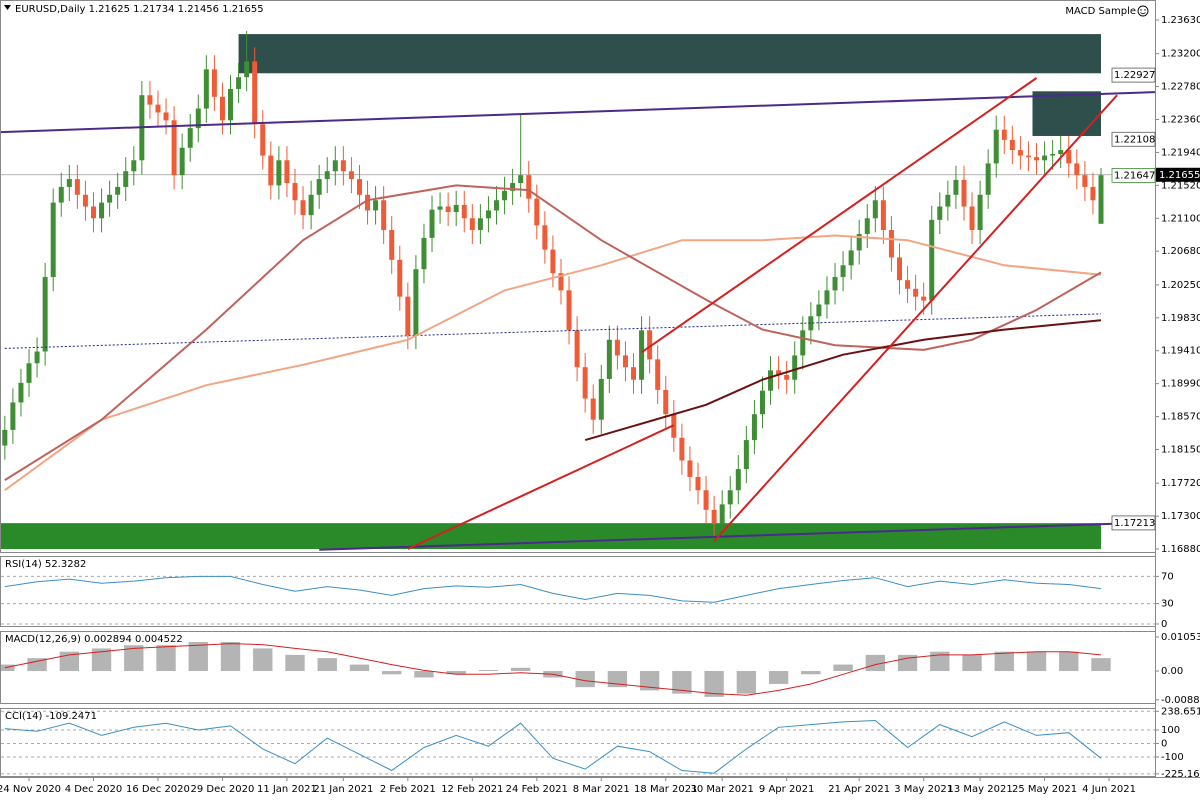  I want to click on y-tick-label: 1.22780, so click(1180, 87).